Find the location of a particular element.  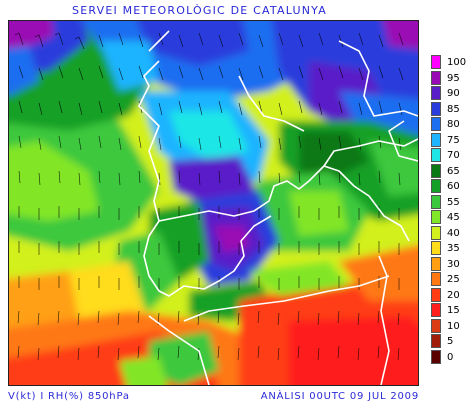

legend-item: 25 is located at coordinates (453, 280).